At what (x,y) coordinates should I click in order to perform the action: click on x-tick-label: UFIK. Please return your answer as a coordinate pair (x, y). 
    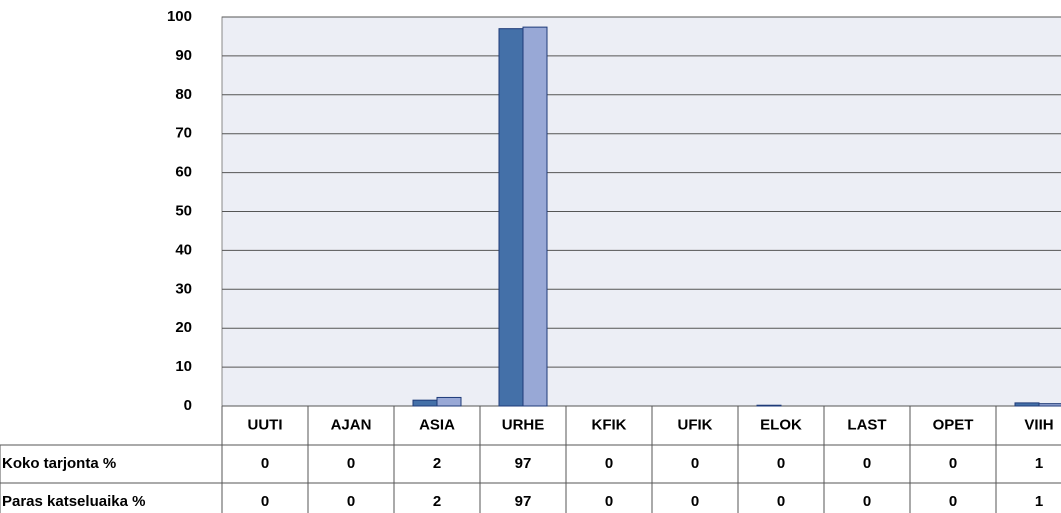
    Looking at the image, I should click on (695, 424).